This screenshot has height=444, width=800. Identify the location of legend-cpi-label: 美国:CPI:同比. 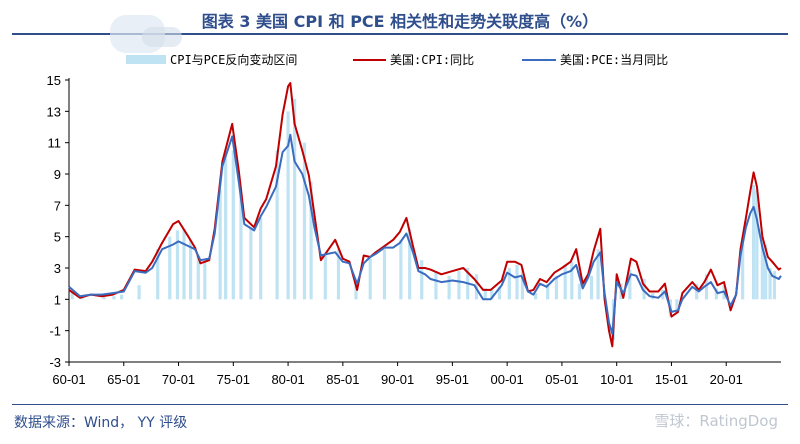
(432, 60).